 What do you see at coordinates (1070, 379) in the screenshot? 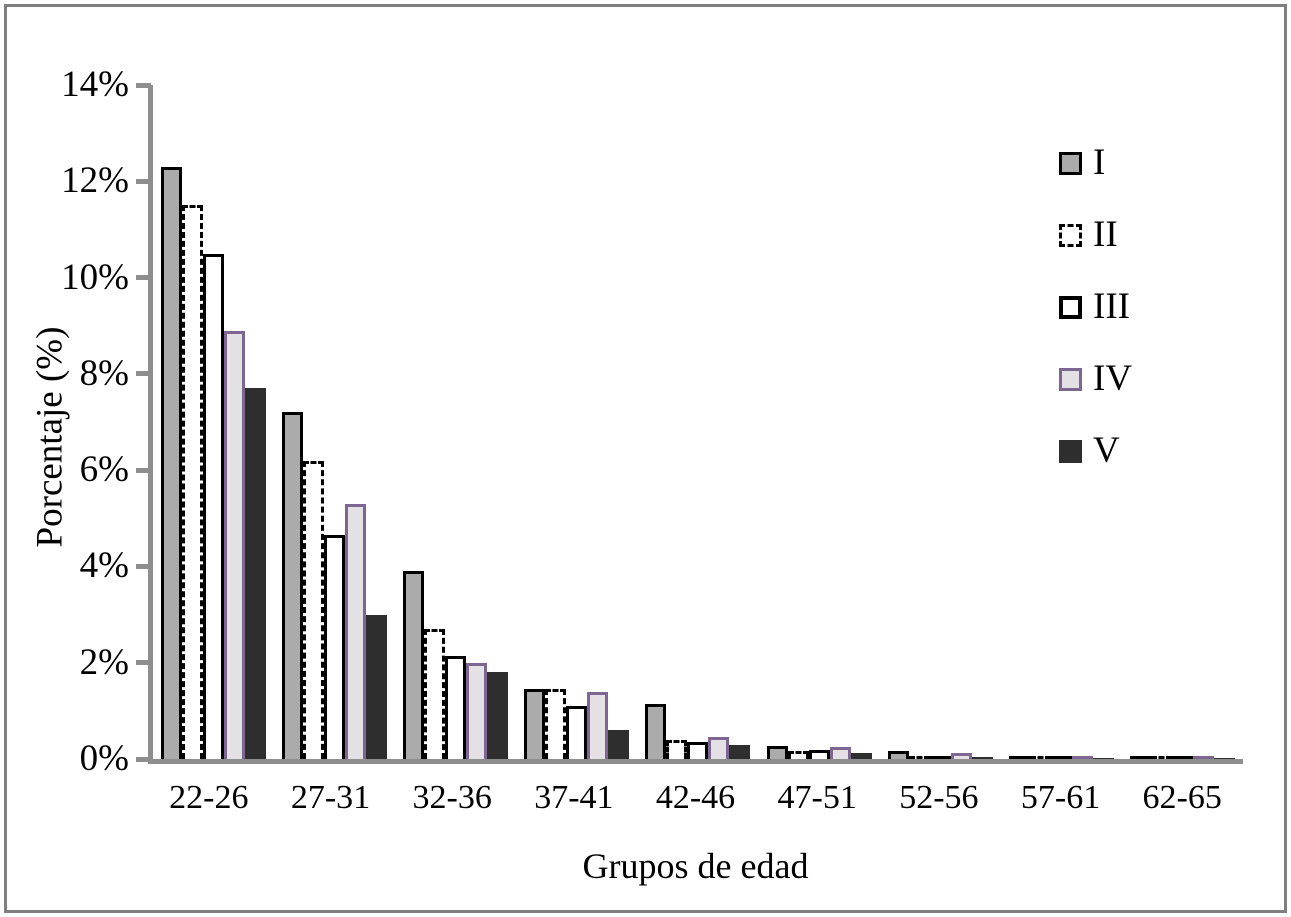
I see `legend-marker-IV` at bounding box center [1070, 379].